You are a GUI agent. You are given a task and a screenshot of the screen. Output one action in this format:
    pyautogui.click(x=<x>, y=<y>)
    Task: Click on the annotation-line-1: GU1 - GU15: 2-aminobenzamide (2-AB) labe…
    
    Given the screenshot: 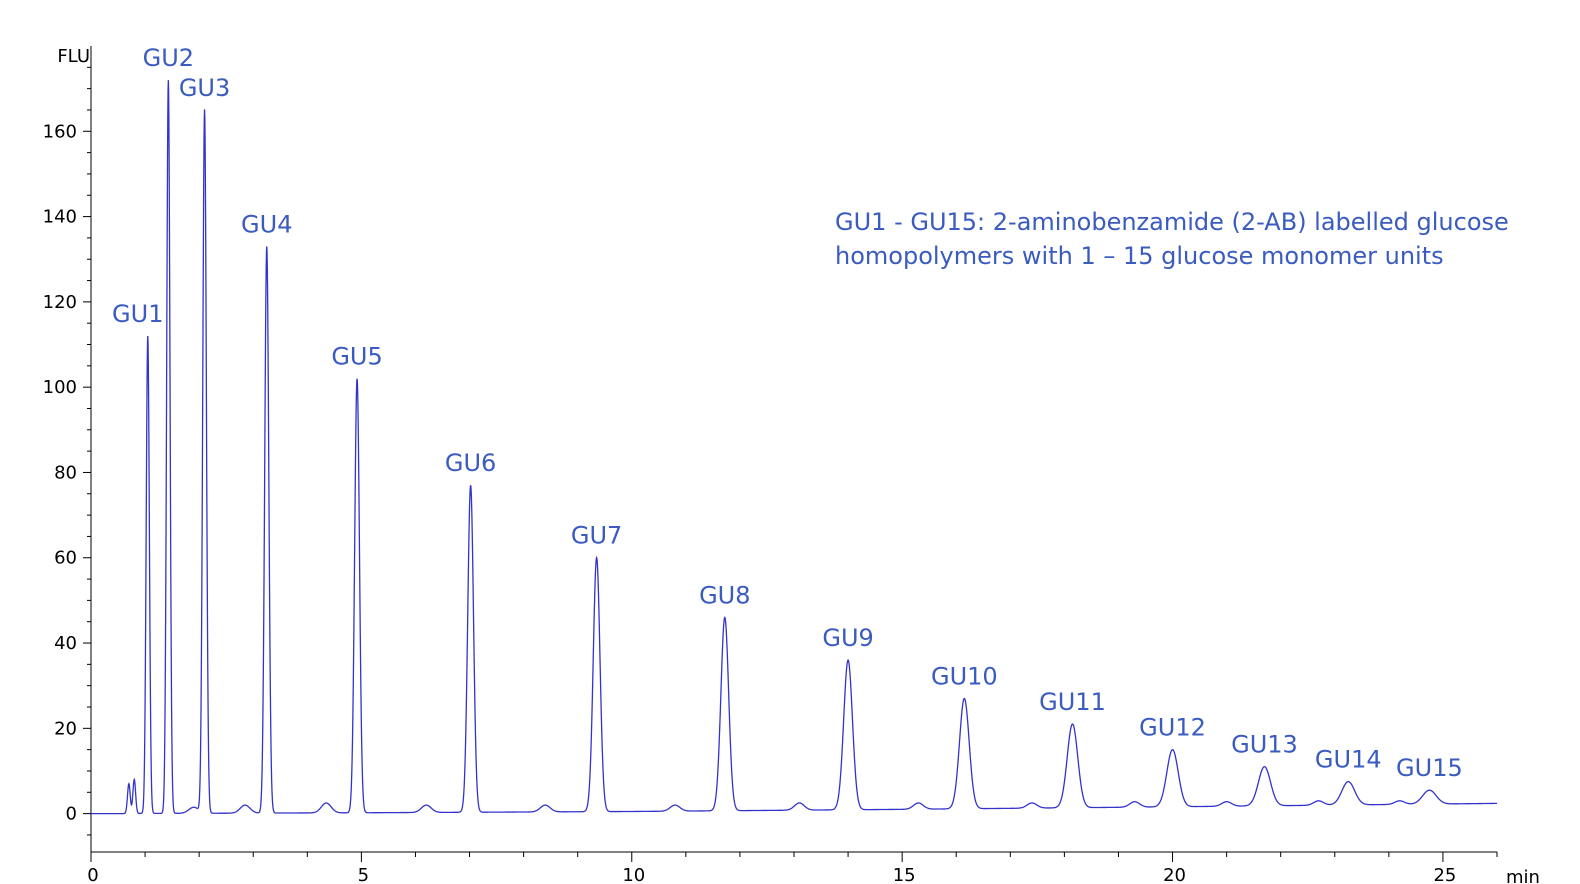 What is the action you would take?
    pyautogui.click(x=1172, y=222)
    